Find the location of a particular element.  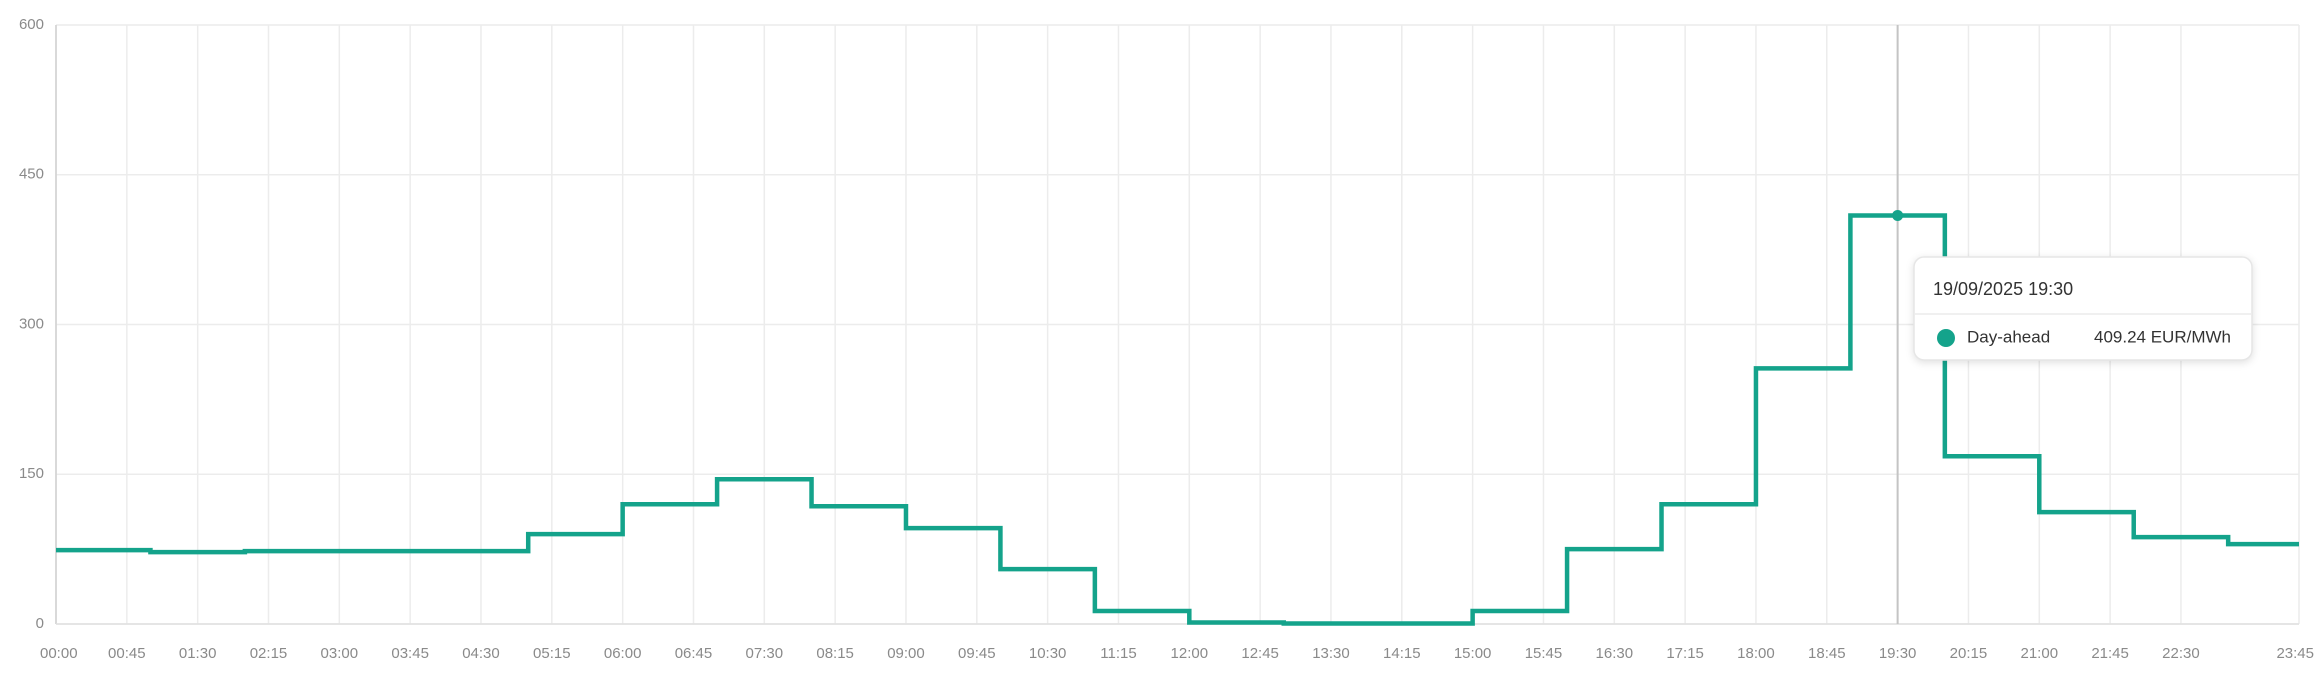

x-tick-label: 00:45 is located at coordinates (127, 653).